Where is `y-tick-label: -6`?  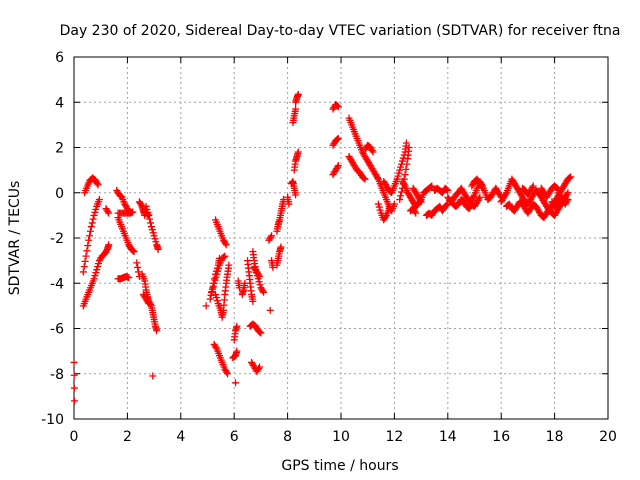
y-tick-label: -6 is located at coordinates (57, 330).